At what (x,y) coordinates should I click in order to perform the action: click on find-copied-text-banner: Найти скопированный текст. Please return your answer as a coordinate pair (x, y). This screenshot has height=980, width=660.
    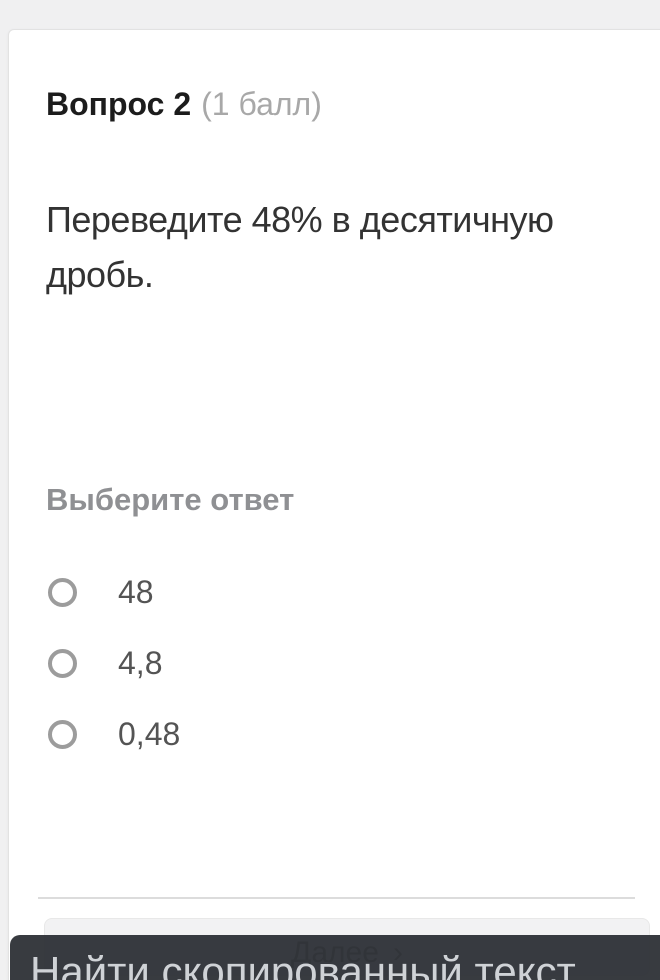
    Looking at the image, I should click on (335, 957).